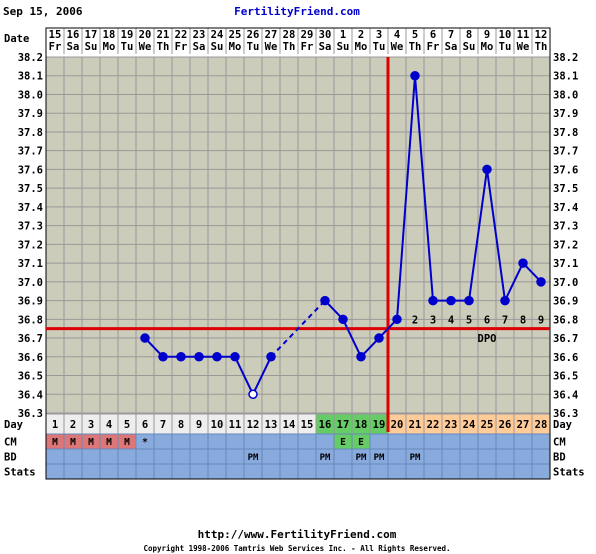 This screenshot has height=554, width=596. Describe the element at coordinates (297, 11) in the screenshot. I see `site-title: FertilityFriend.com` at that location.